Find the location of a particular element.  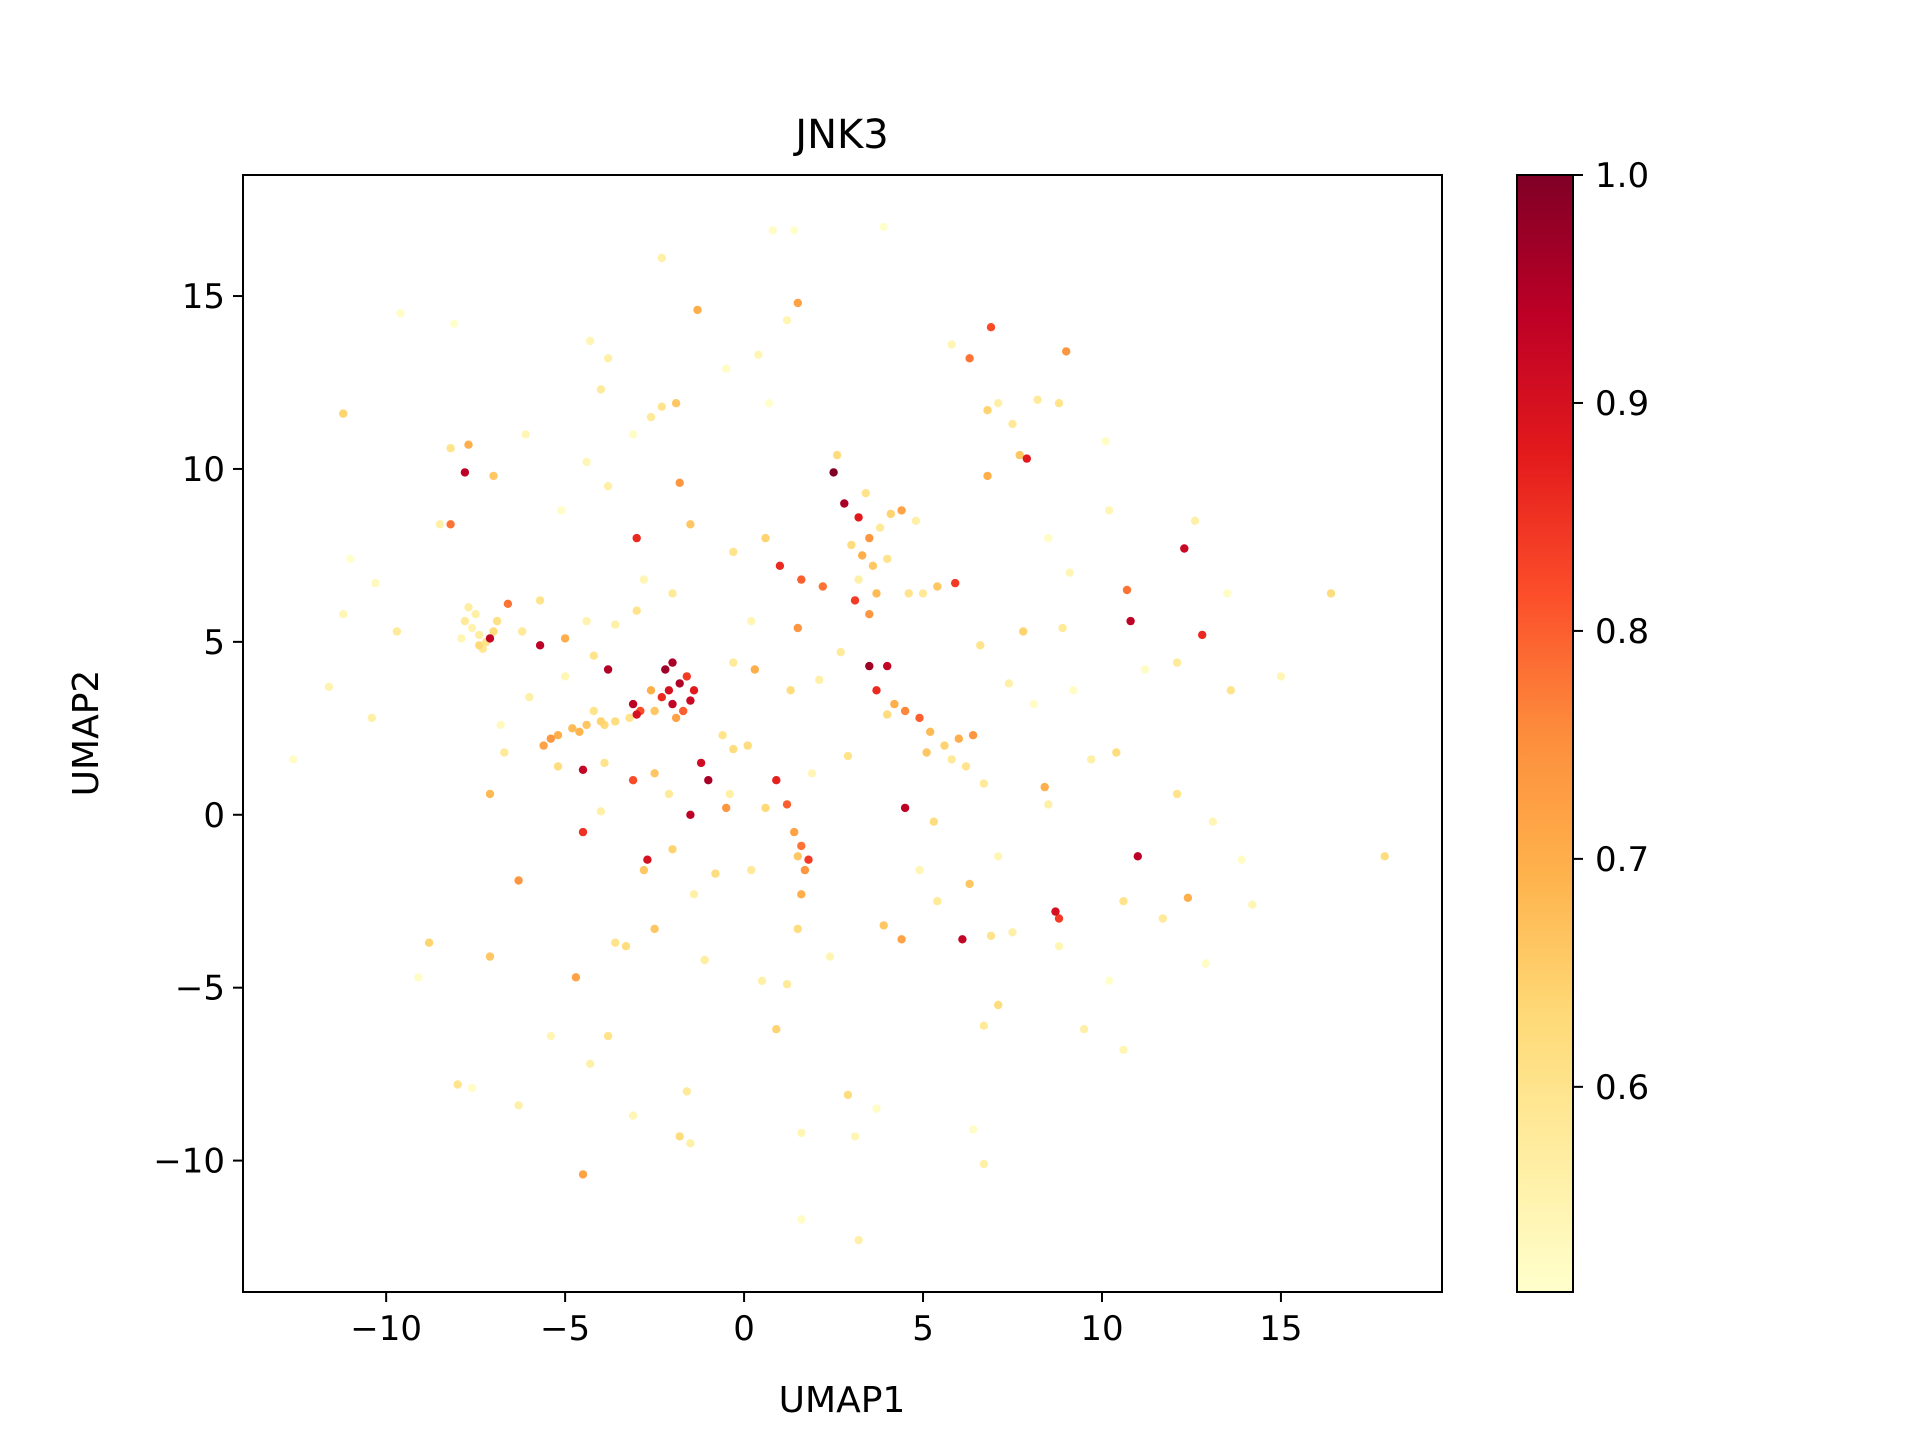

colorbar-tick-label: 0.8 is located at coordinates (1622, 632).